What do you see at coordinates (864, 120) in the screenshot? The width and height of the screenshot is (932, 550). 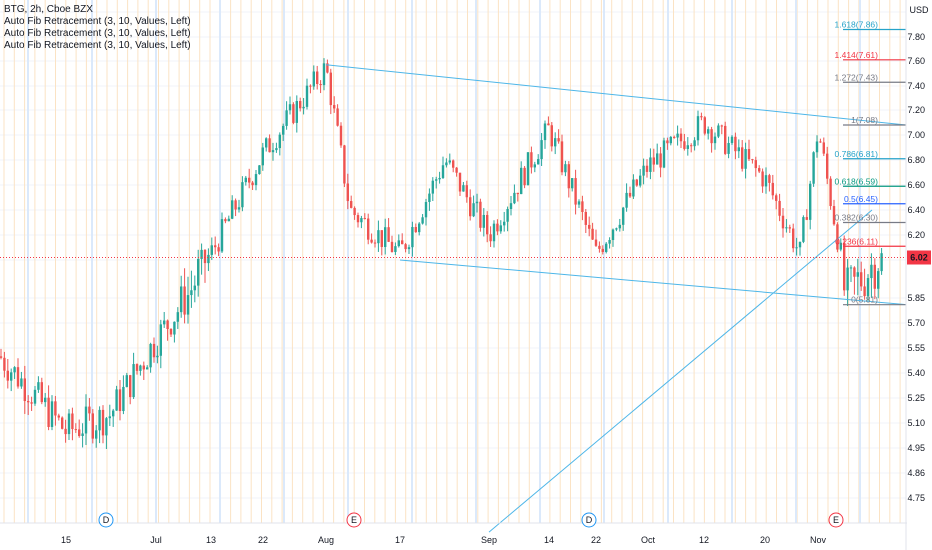 I see `fib-level-label: 1(7.08)` at bounding box center [864, 120].